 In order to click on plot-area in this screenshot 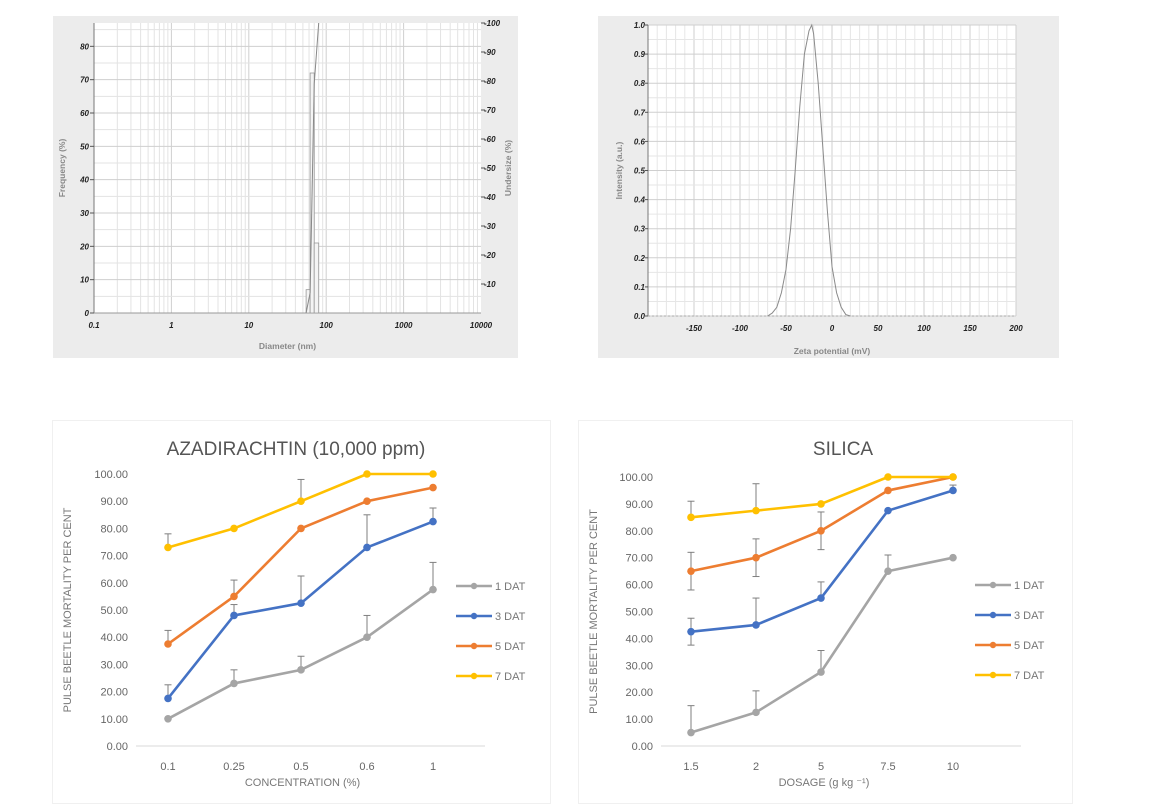, I will do `click(287, 168)`.